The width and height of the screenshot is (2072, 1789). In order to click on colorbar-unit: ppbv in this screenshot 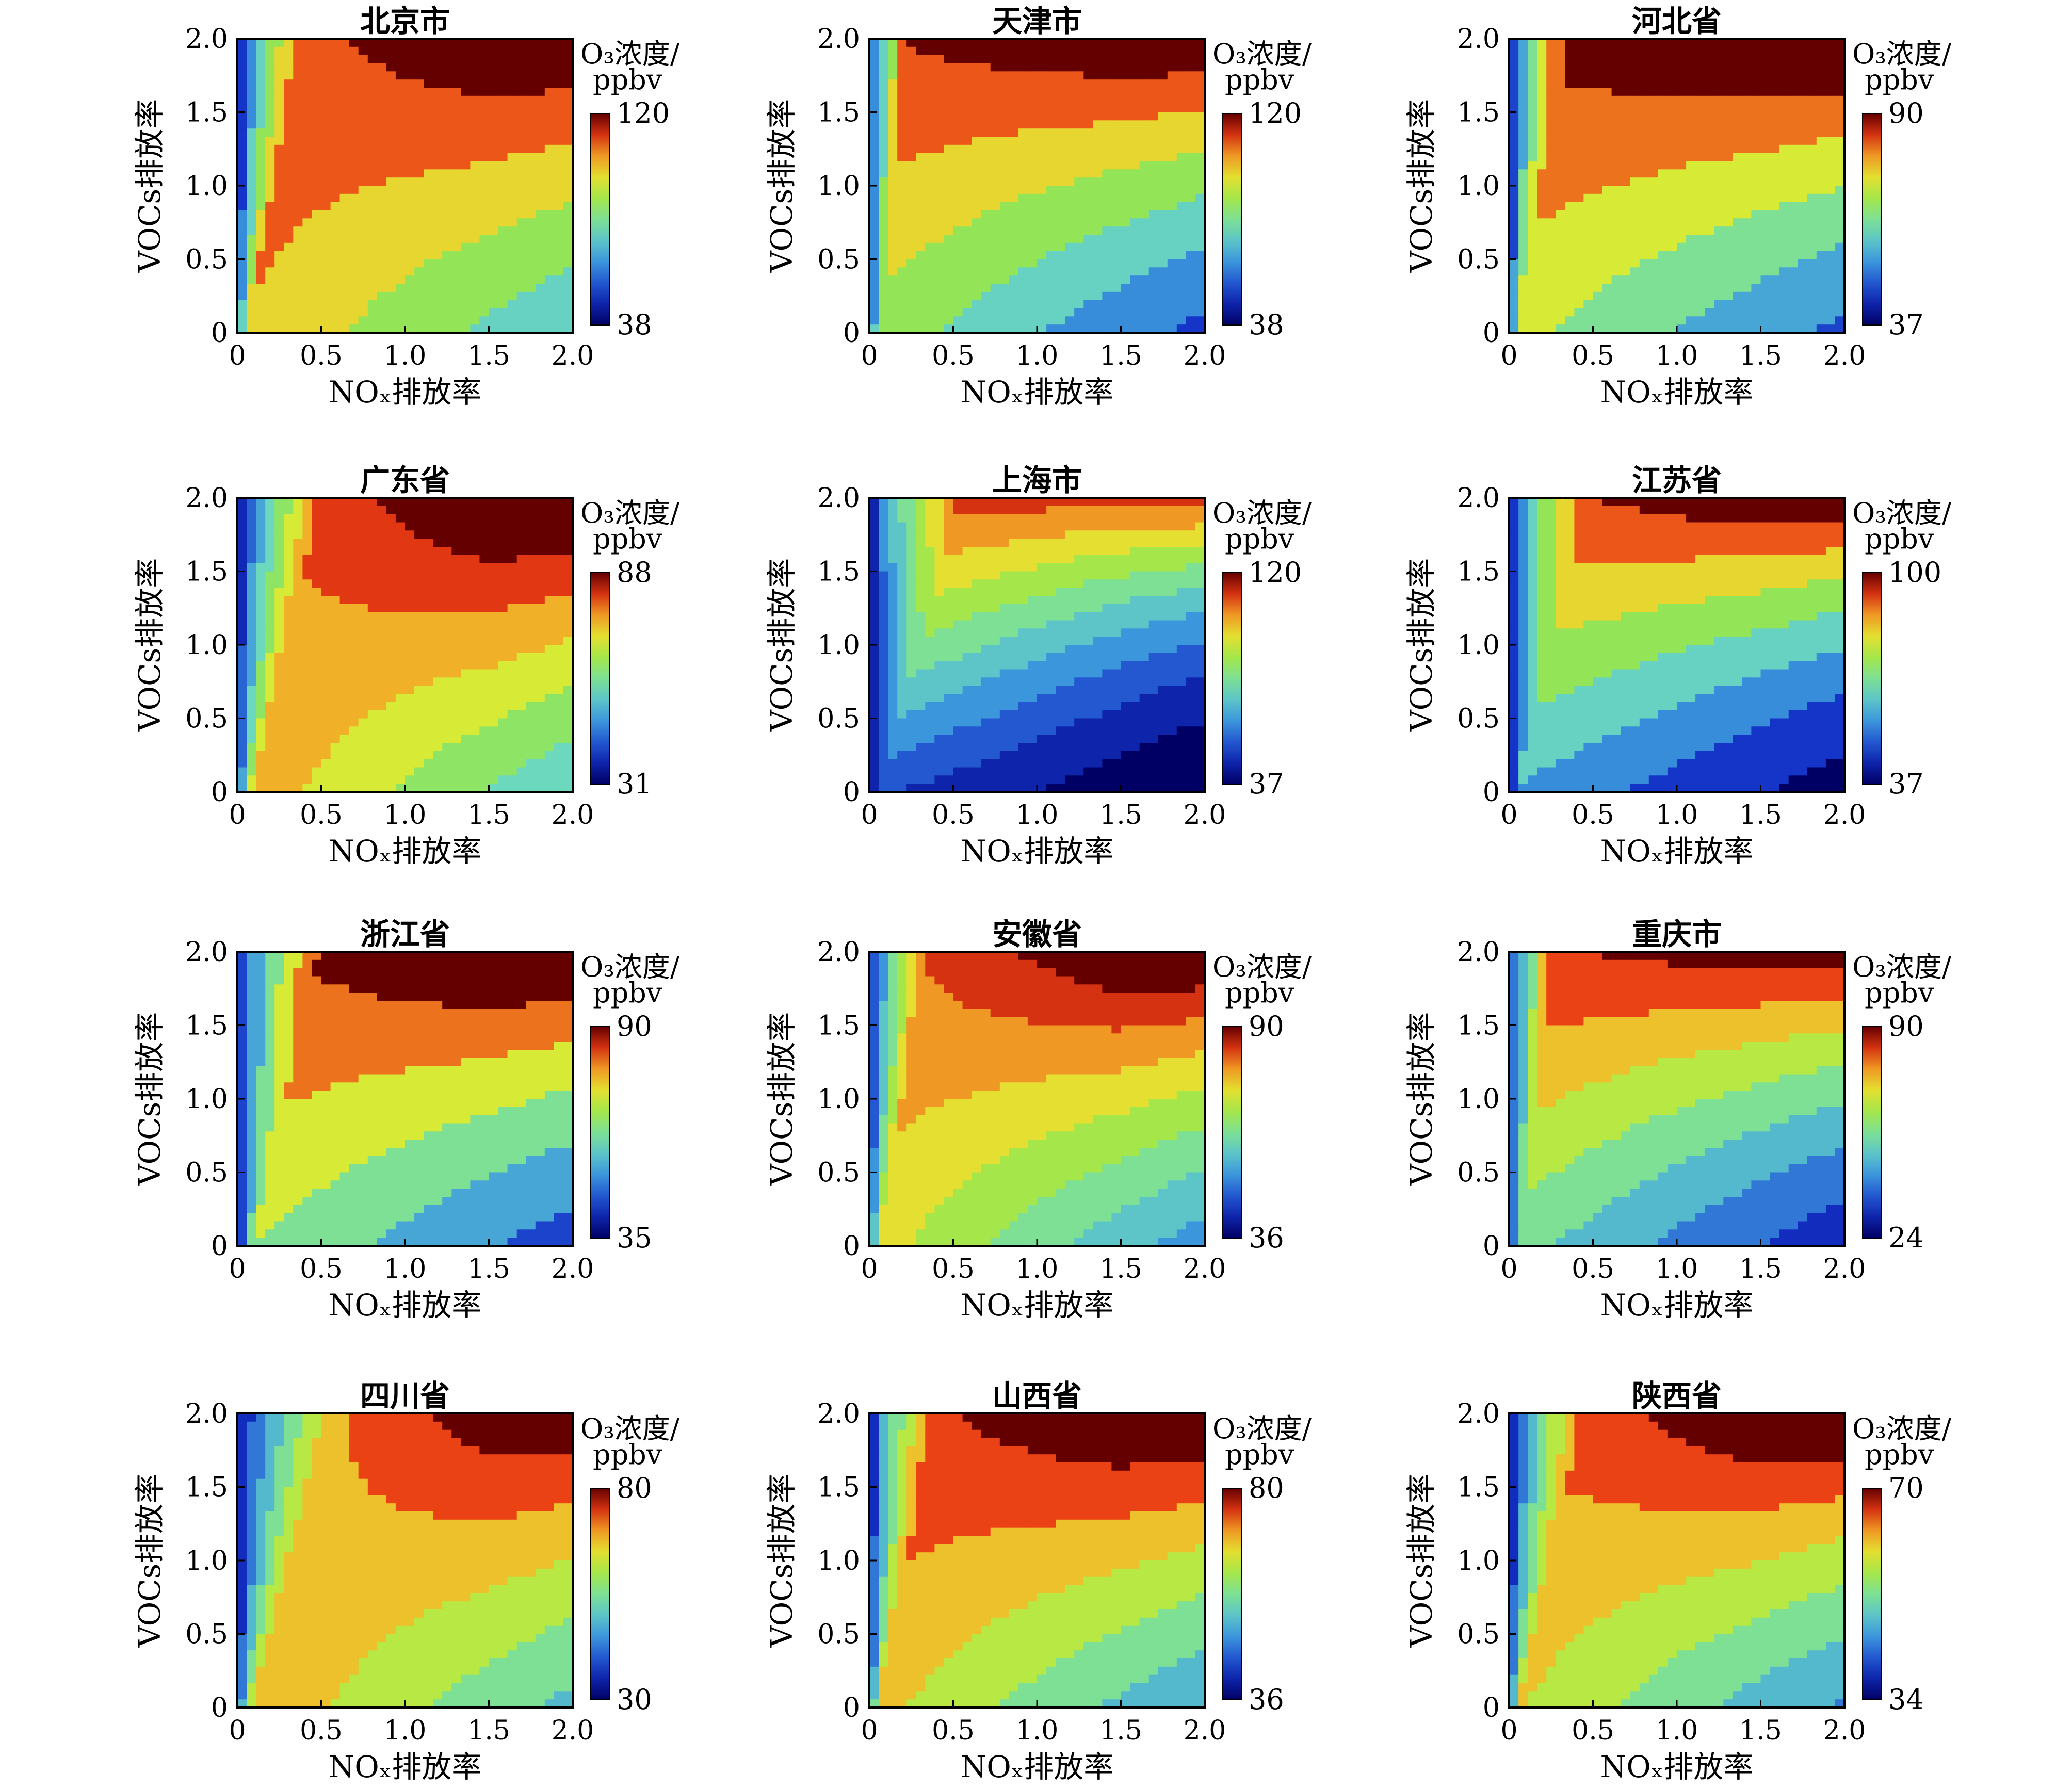, I will do `click(1259, 79)`.